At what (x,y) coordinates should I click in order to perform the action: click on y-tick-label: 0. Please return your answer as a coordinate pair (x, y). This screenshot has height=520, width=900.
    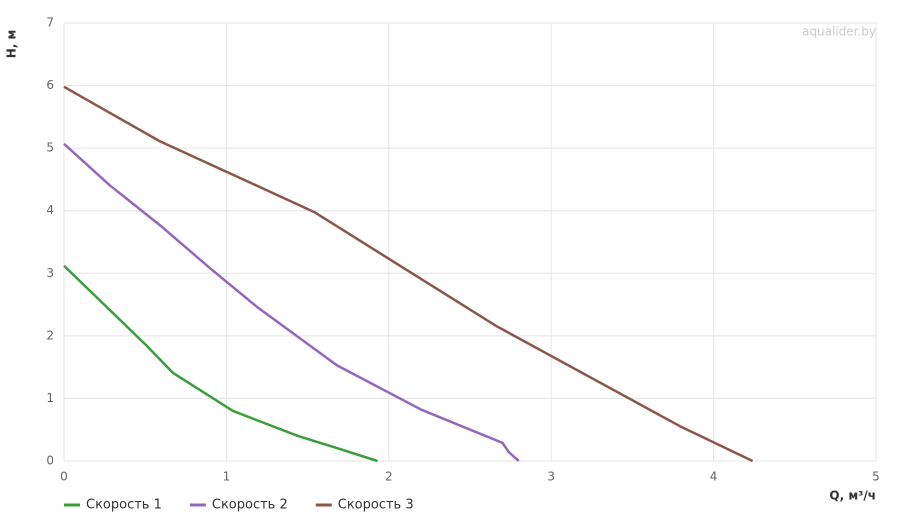
    Looking at the image, I should click on (50, 461).